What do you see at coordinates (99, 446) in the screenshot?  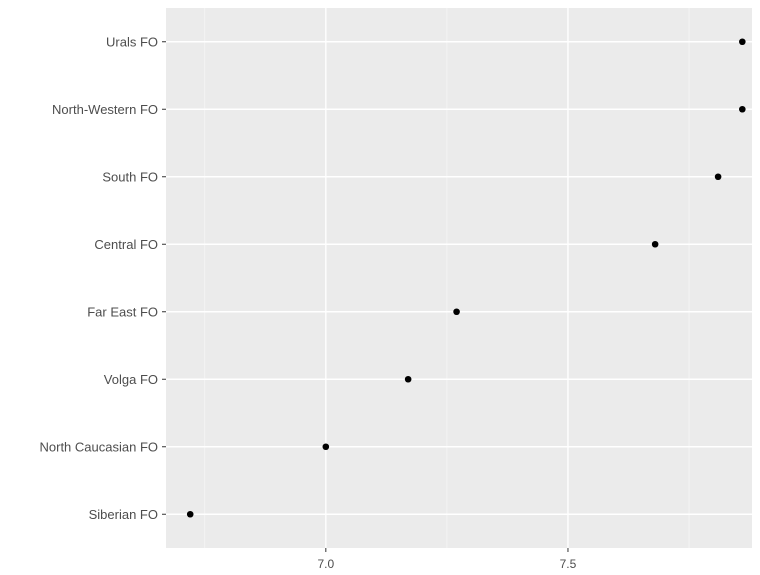 I see `y-tick-label: North Caucasian FO` at bounding box center [99, 446].